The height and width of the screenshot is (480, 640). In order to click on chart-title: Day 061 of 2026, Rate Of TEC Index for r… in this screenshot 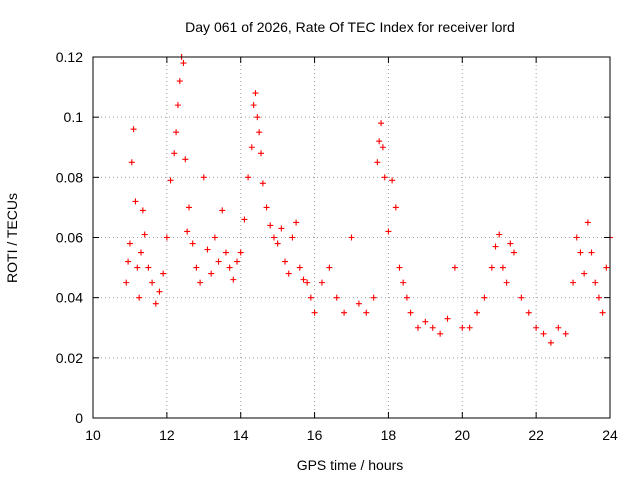, I will do `click(350, 27)`.